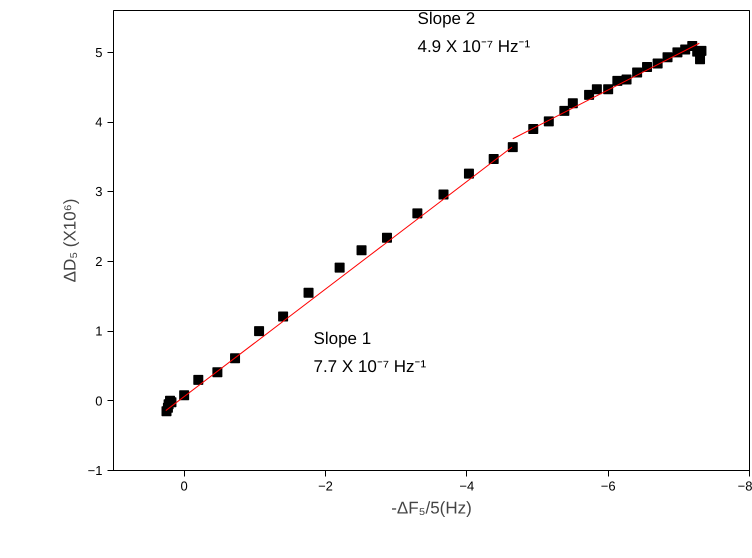 The width and height of the screenshot is (752, 558). What do you see at coordinates (99, 122) in the screenshot?
I see `y-tick-label: 4` at bounding box center [99, 122].